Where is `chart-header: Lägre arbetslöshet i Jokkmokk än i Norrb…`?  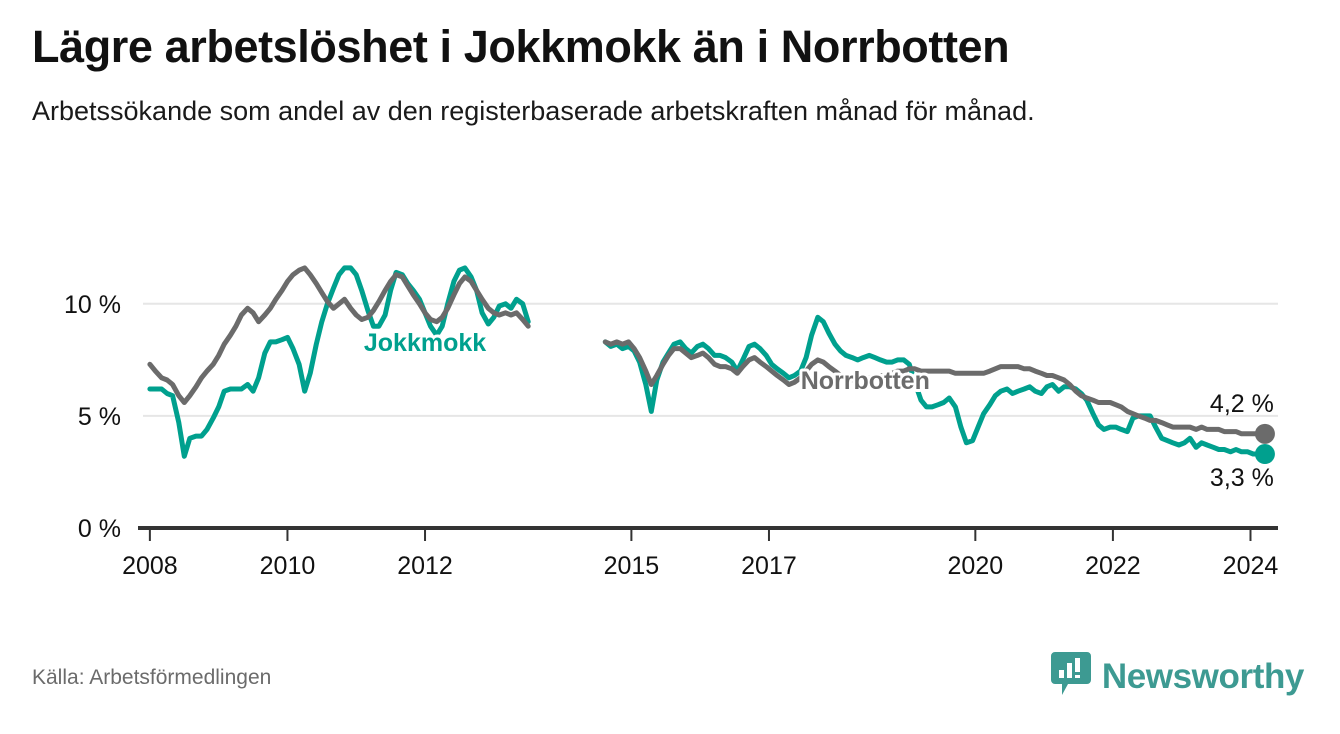 chart-header: Lägre arbetslöshet i Jokkmokk än i Norrb… is located at coordinates (657, 75).